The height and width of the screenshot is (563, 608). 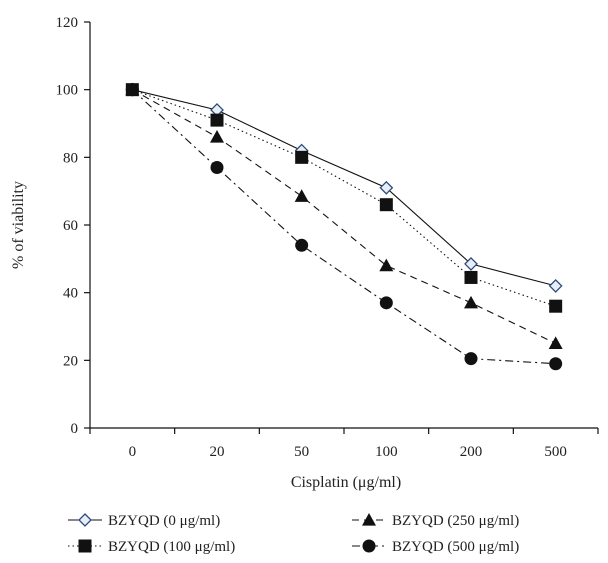 What do you see at coordinates (67, 91) in the screenshot?
I see `y-tick-label: 100` at bounding box center [67, 91].